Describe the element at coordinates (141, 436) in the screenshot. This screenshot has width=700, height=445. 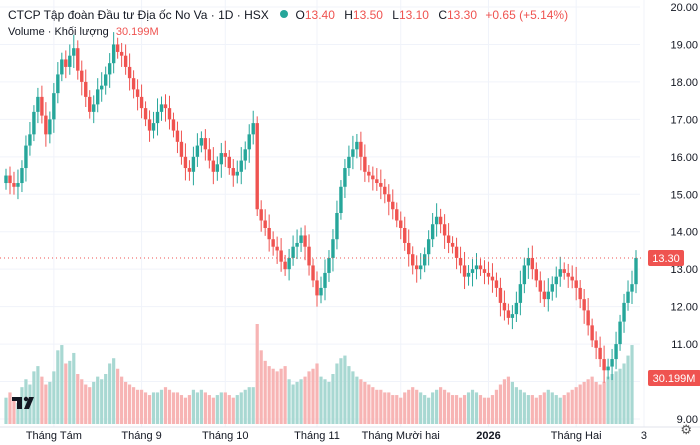
I see `time-tick-label: Tháng 9` at that location.